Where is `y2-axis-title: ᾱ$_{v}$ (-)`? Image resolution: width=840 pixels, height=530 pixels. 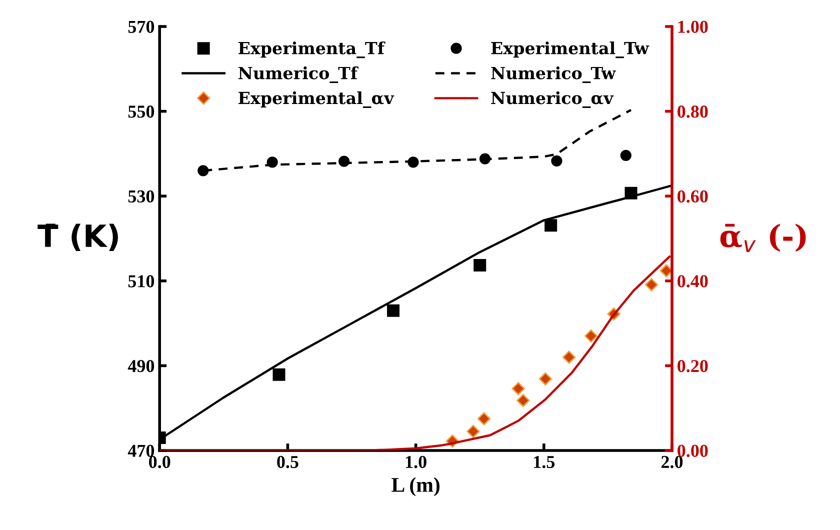
y2-axis-title: ᾱ$_{v}$ (-) is located at coordinates (763, 238).